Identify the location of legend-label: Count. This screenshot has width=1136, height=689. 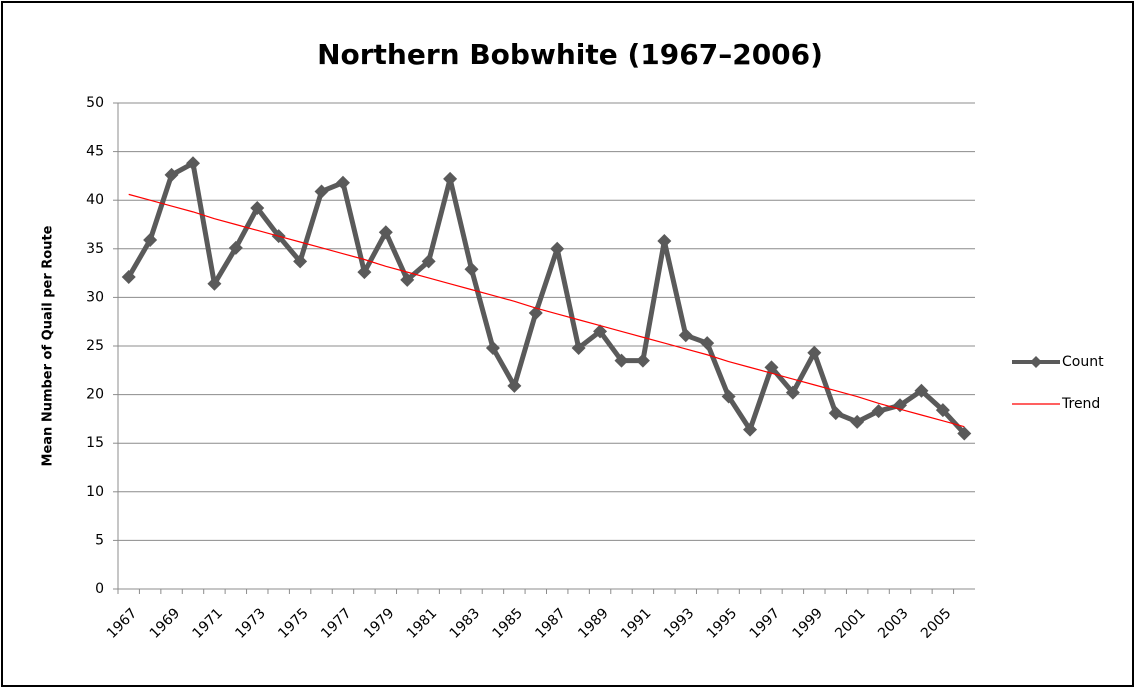
(1083, 362).